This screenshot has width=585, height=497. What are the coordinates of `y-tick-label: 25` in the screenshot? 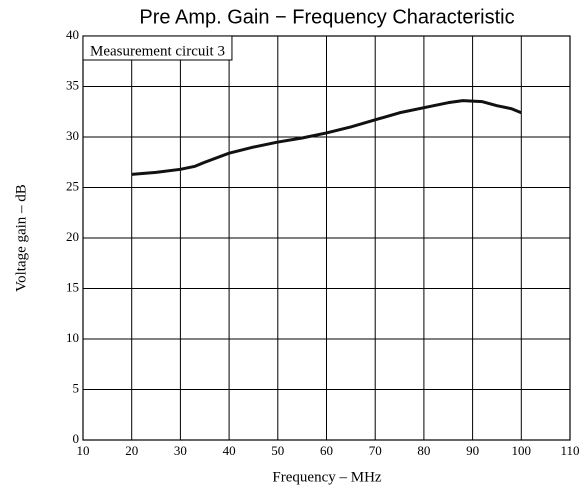 It's located at (72, 185).